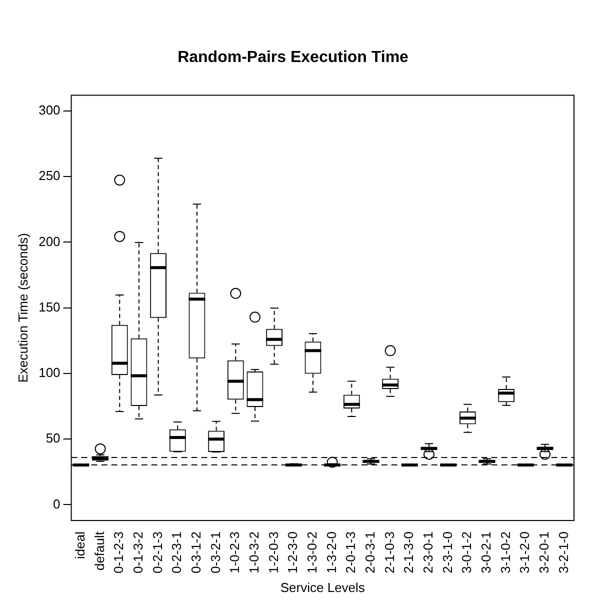 This screenshot has width=594, height=612. Describe the element at coordinates (486, 552) in the screenshot. I see `x-tick-label: 3-0-2-1` at that location.